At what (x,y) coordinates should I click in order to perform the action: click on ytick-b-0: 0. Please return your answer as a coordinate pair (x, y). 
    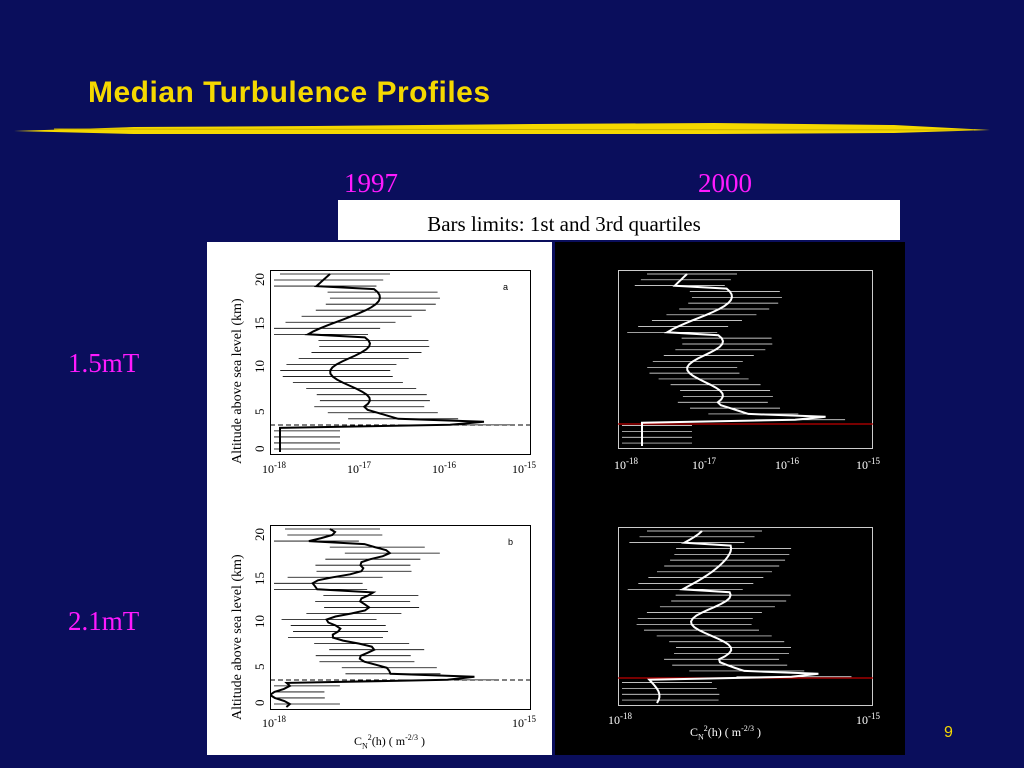
    Looking at the image, I should click on (259, 703).